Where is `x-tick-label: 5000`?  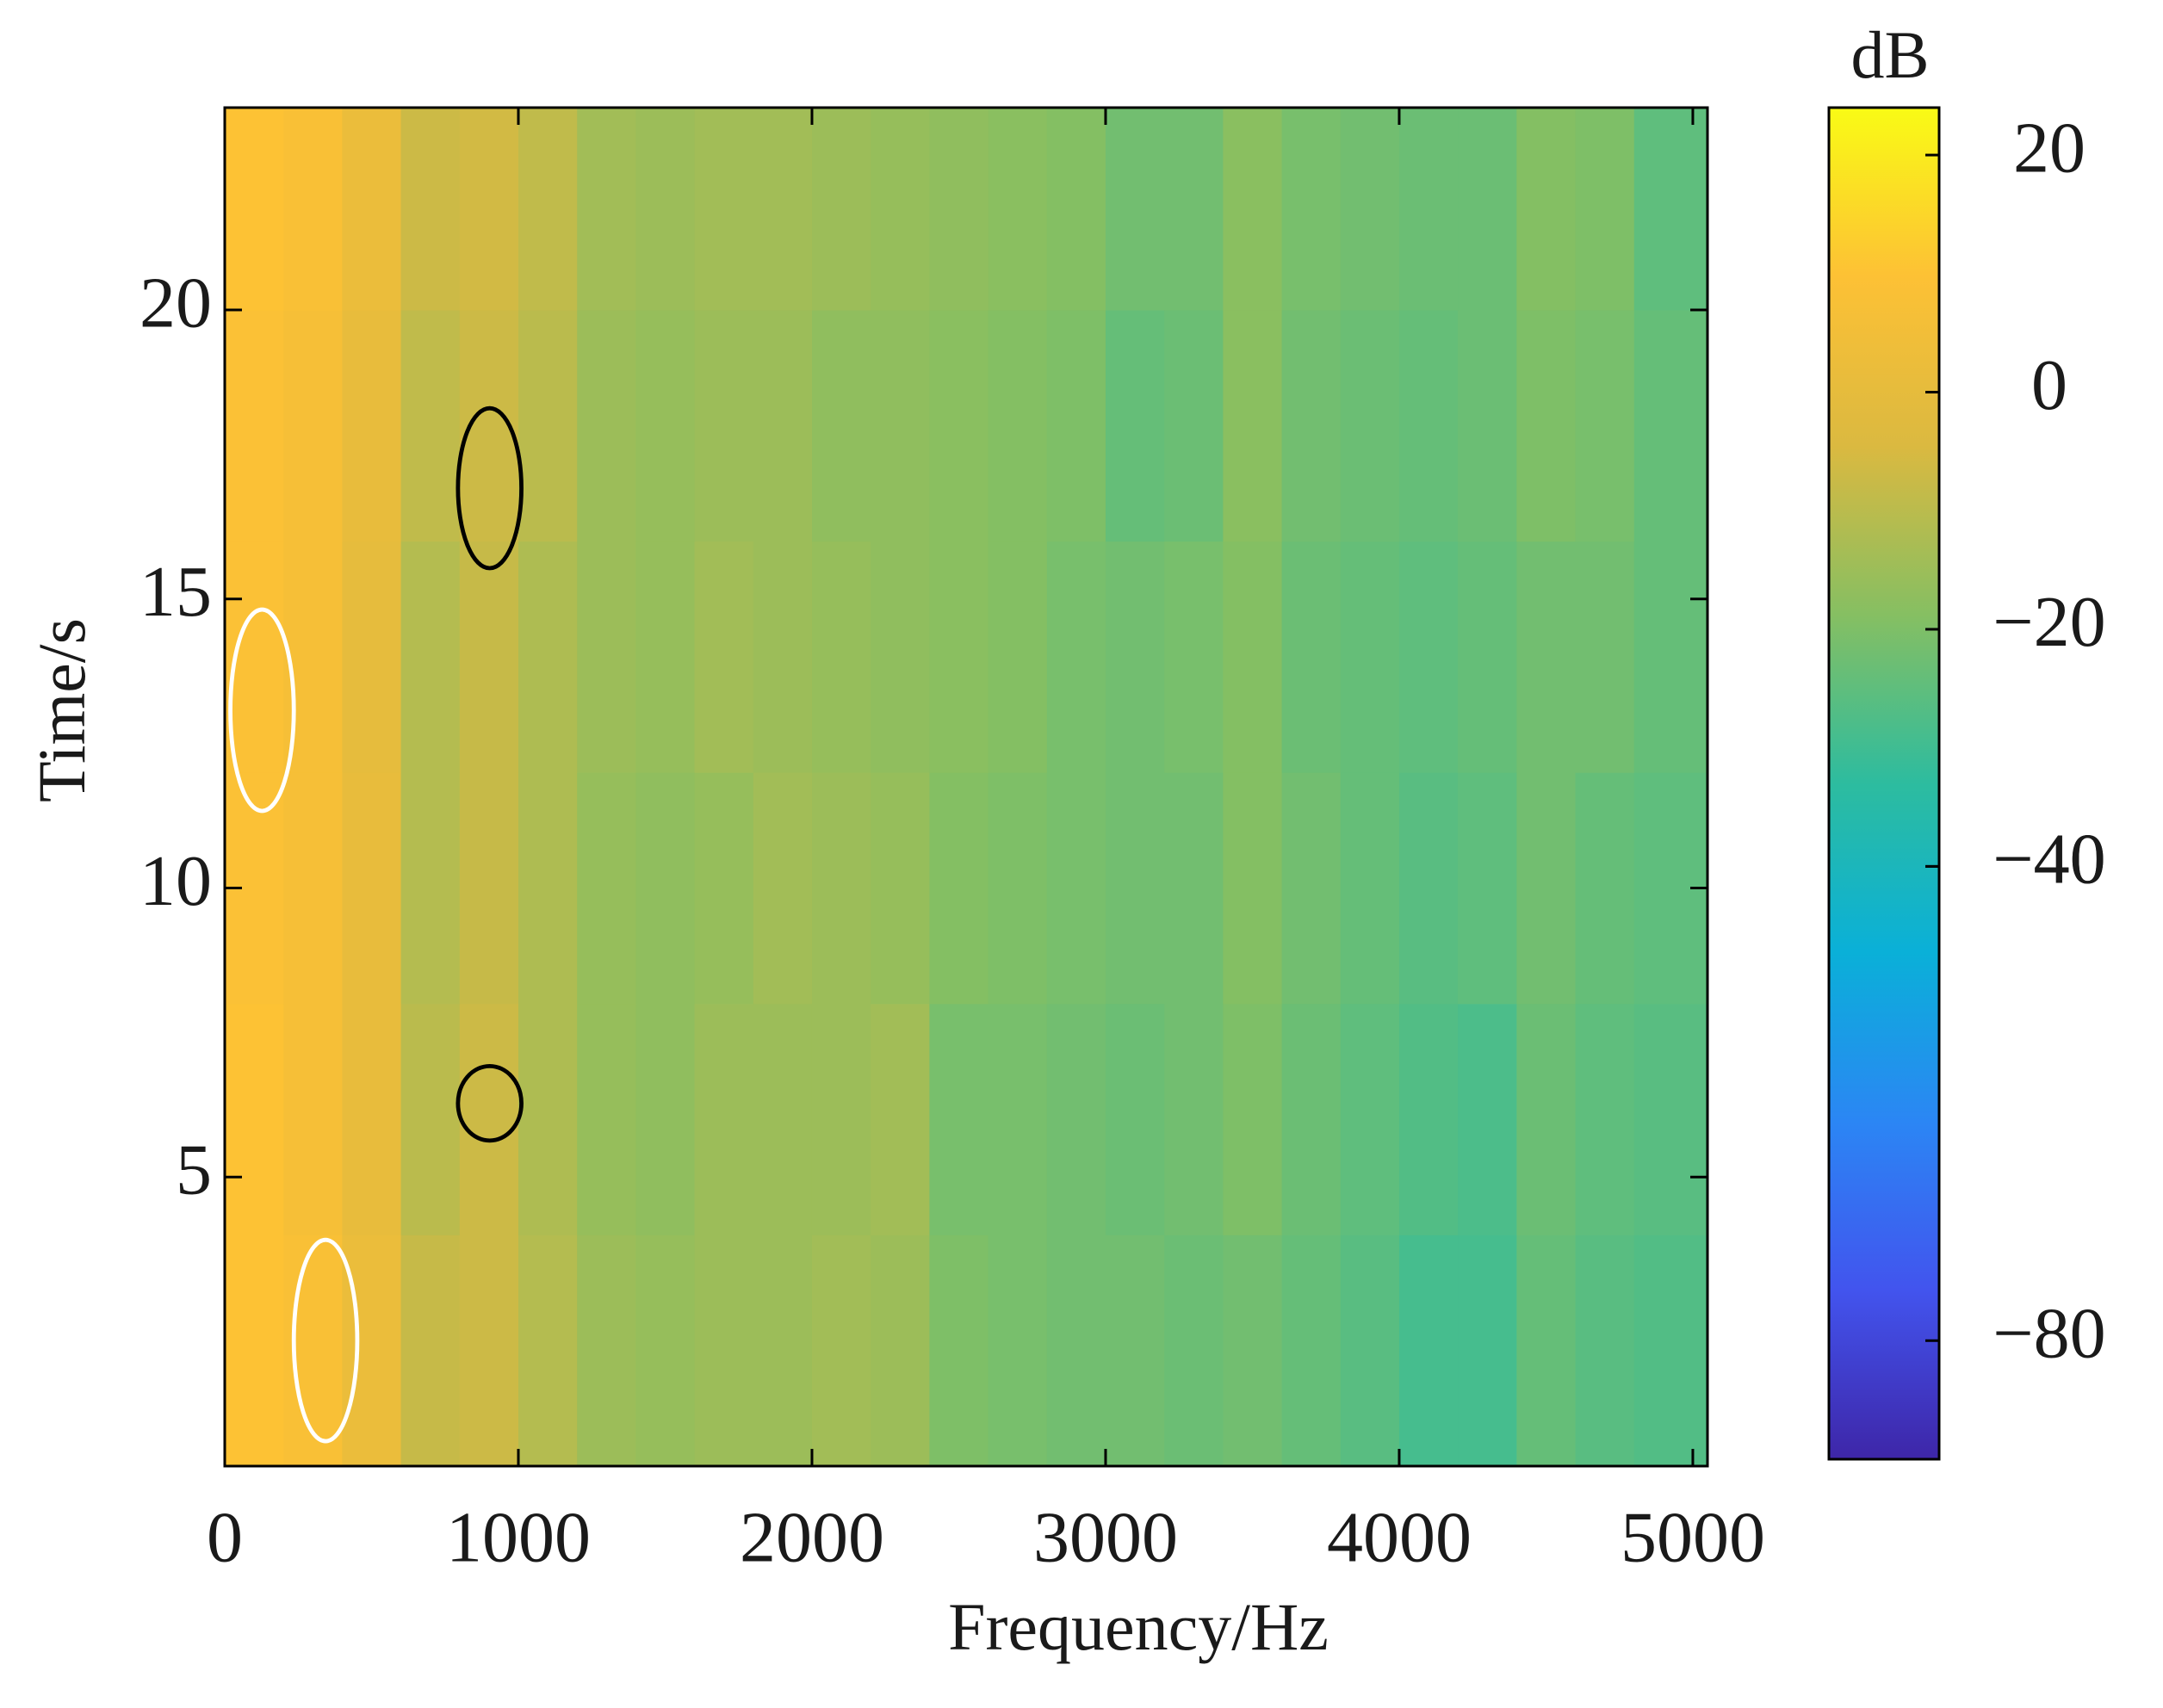 x-tick-label: 5000 is located at coordinates (1693, 1537).